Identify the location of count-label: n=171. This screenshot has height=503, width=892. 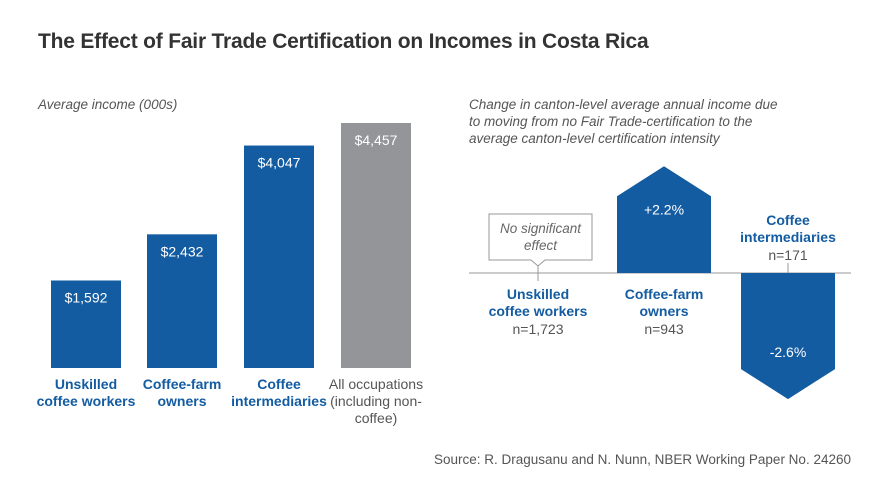
(788, 255).